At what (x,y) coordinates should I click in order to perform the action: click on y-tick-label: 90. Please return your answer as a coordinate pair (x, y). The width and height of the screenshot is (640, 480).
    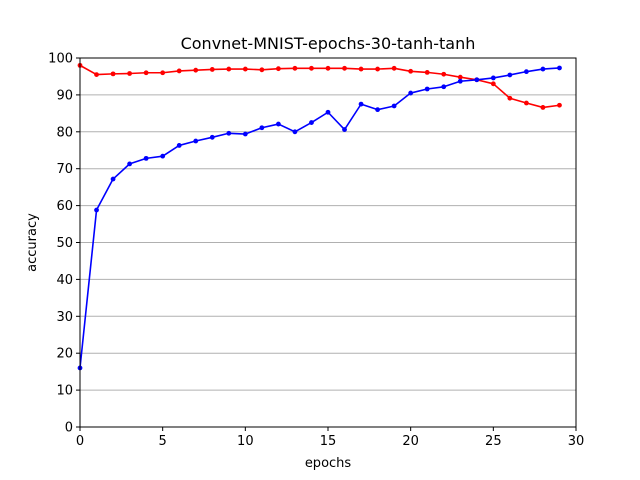
    Looking at the image, I should click on (64, 95).